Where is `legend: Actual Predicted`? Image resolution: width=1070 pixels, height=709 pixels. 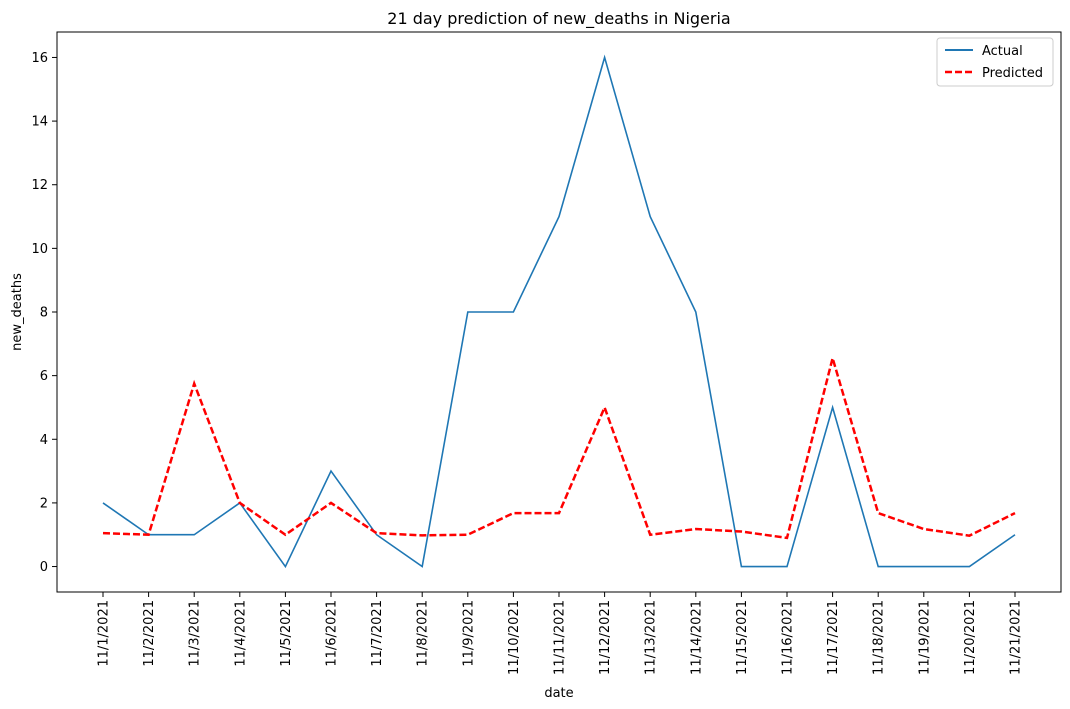 legend: Actual Predicted is located at coordinates (995, 62).